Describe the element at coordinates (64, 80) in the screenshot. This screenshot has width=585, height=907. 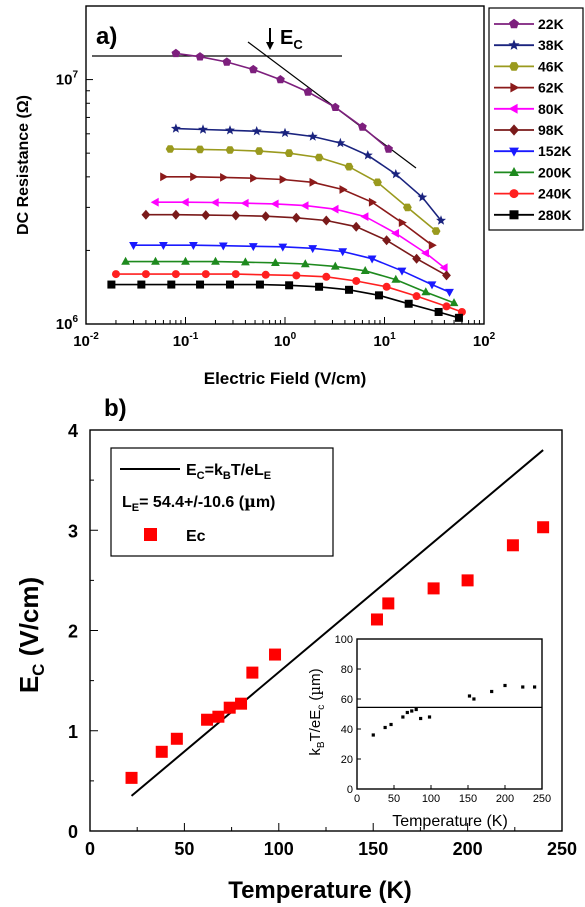
I see `y-tick-base: 10` at that location.